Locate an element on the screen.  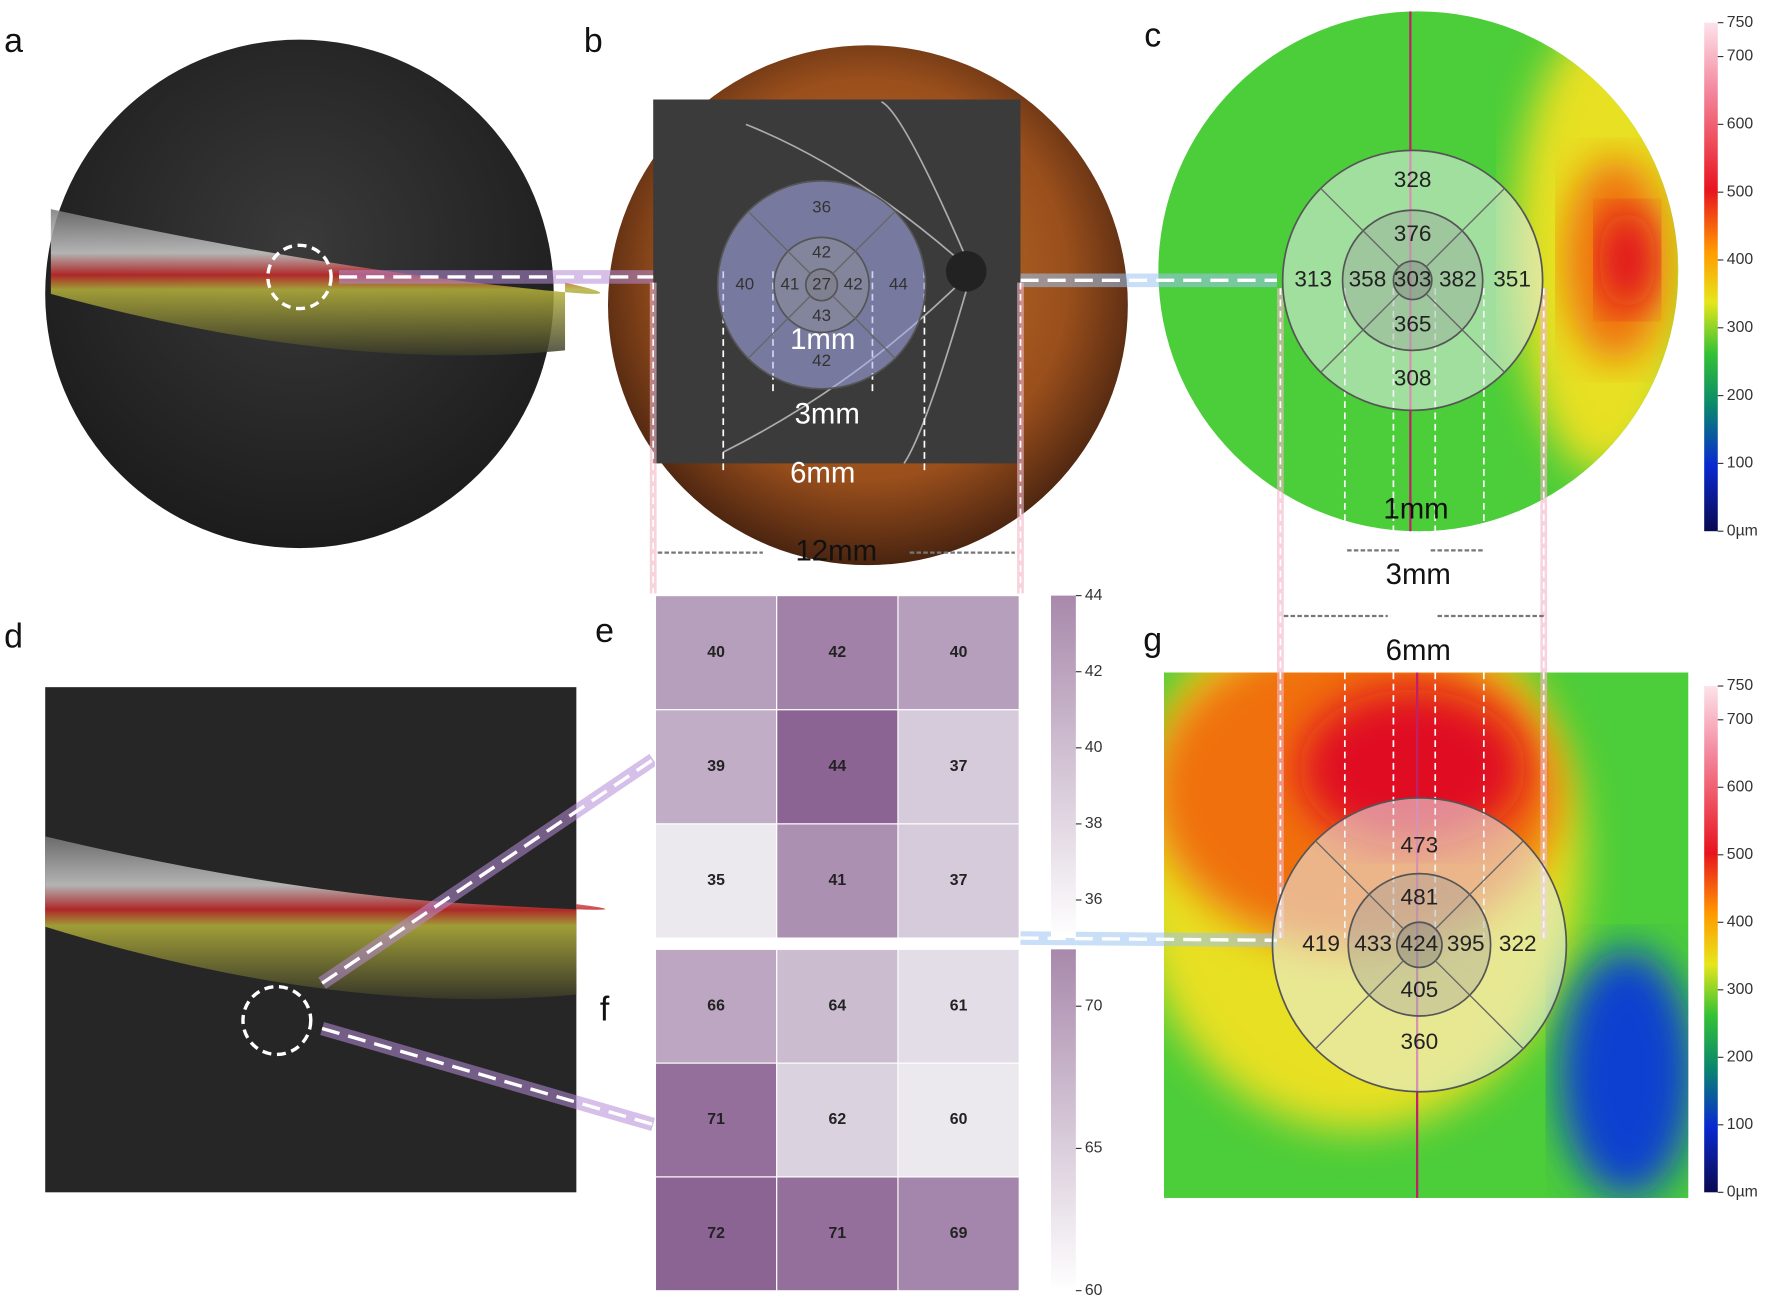
grid-value: 64 is located at coordinates (838, 1005).